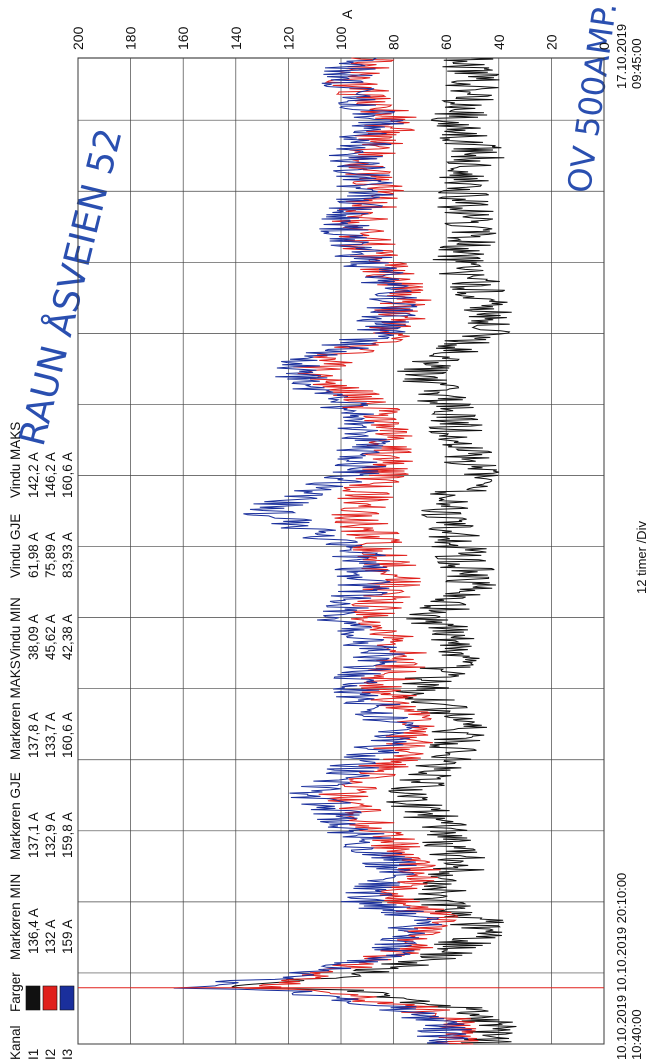 The width and height of the screenshot is (668, 1064). I want to click on table-header: Markøren MIN, so click(15, 917).